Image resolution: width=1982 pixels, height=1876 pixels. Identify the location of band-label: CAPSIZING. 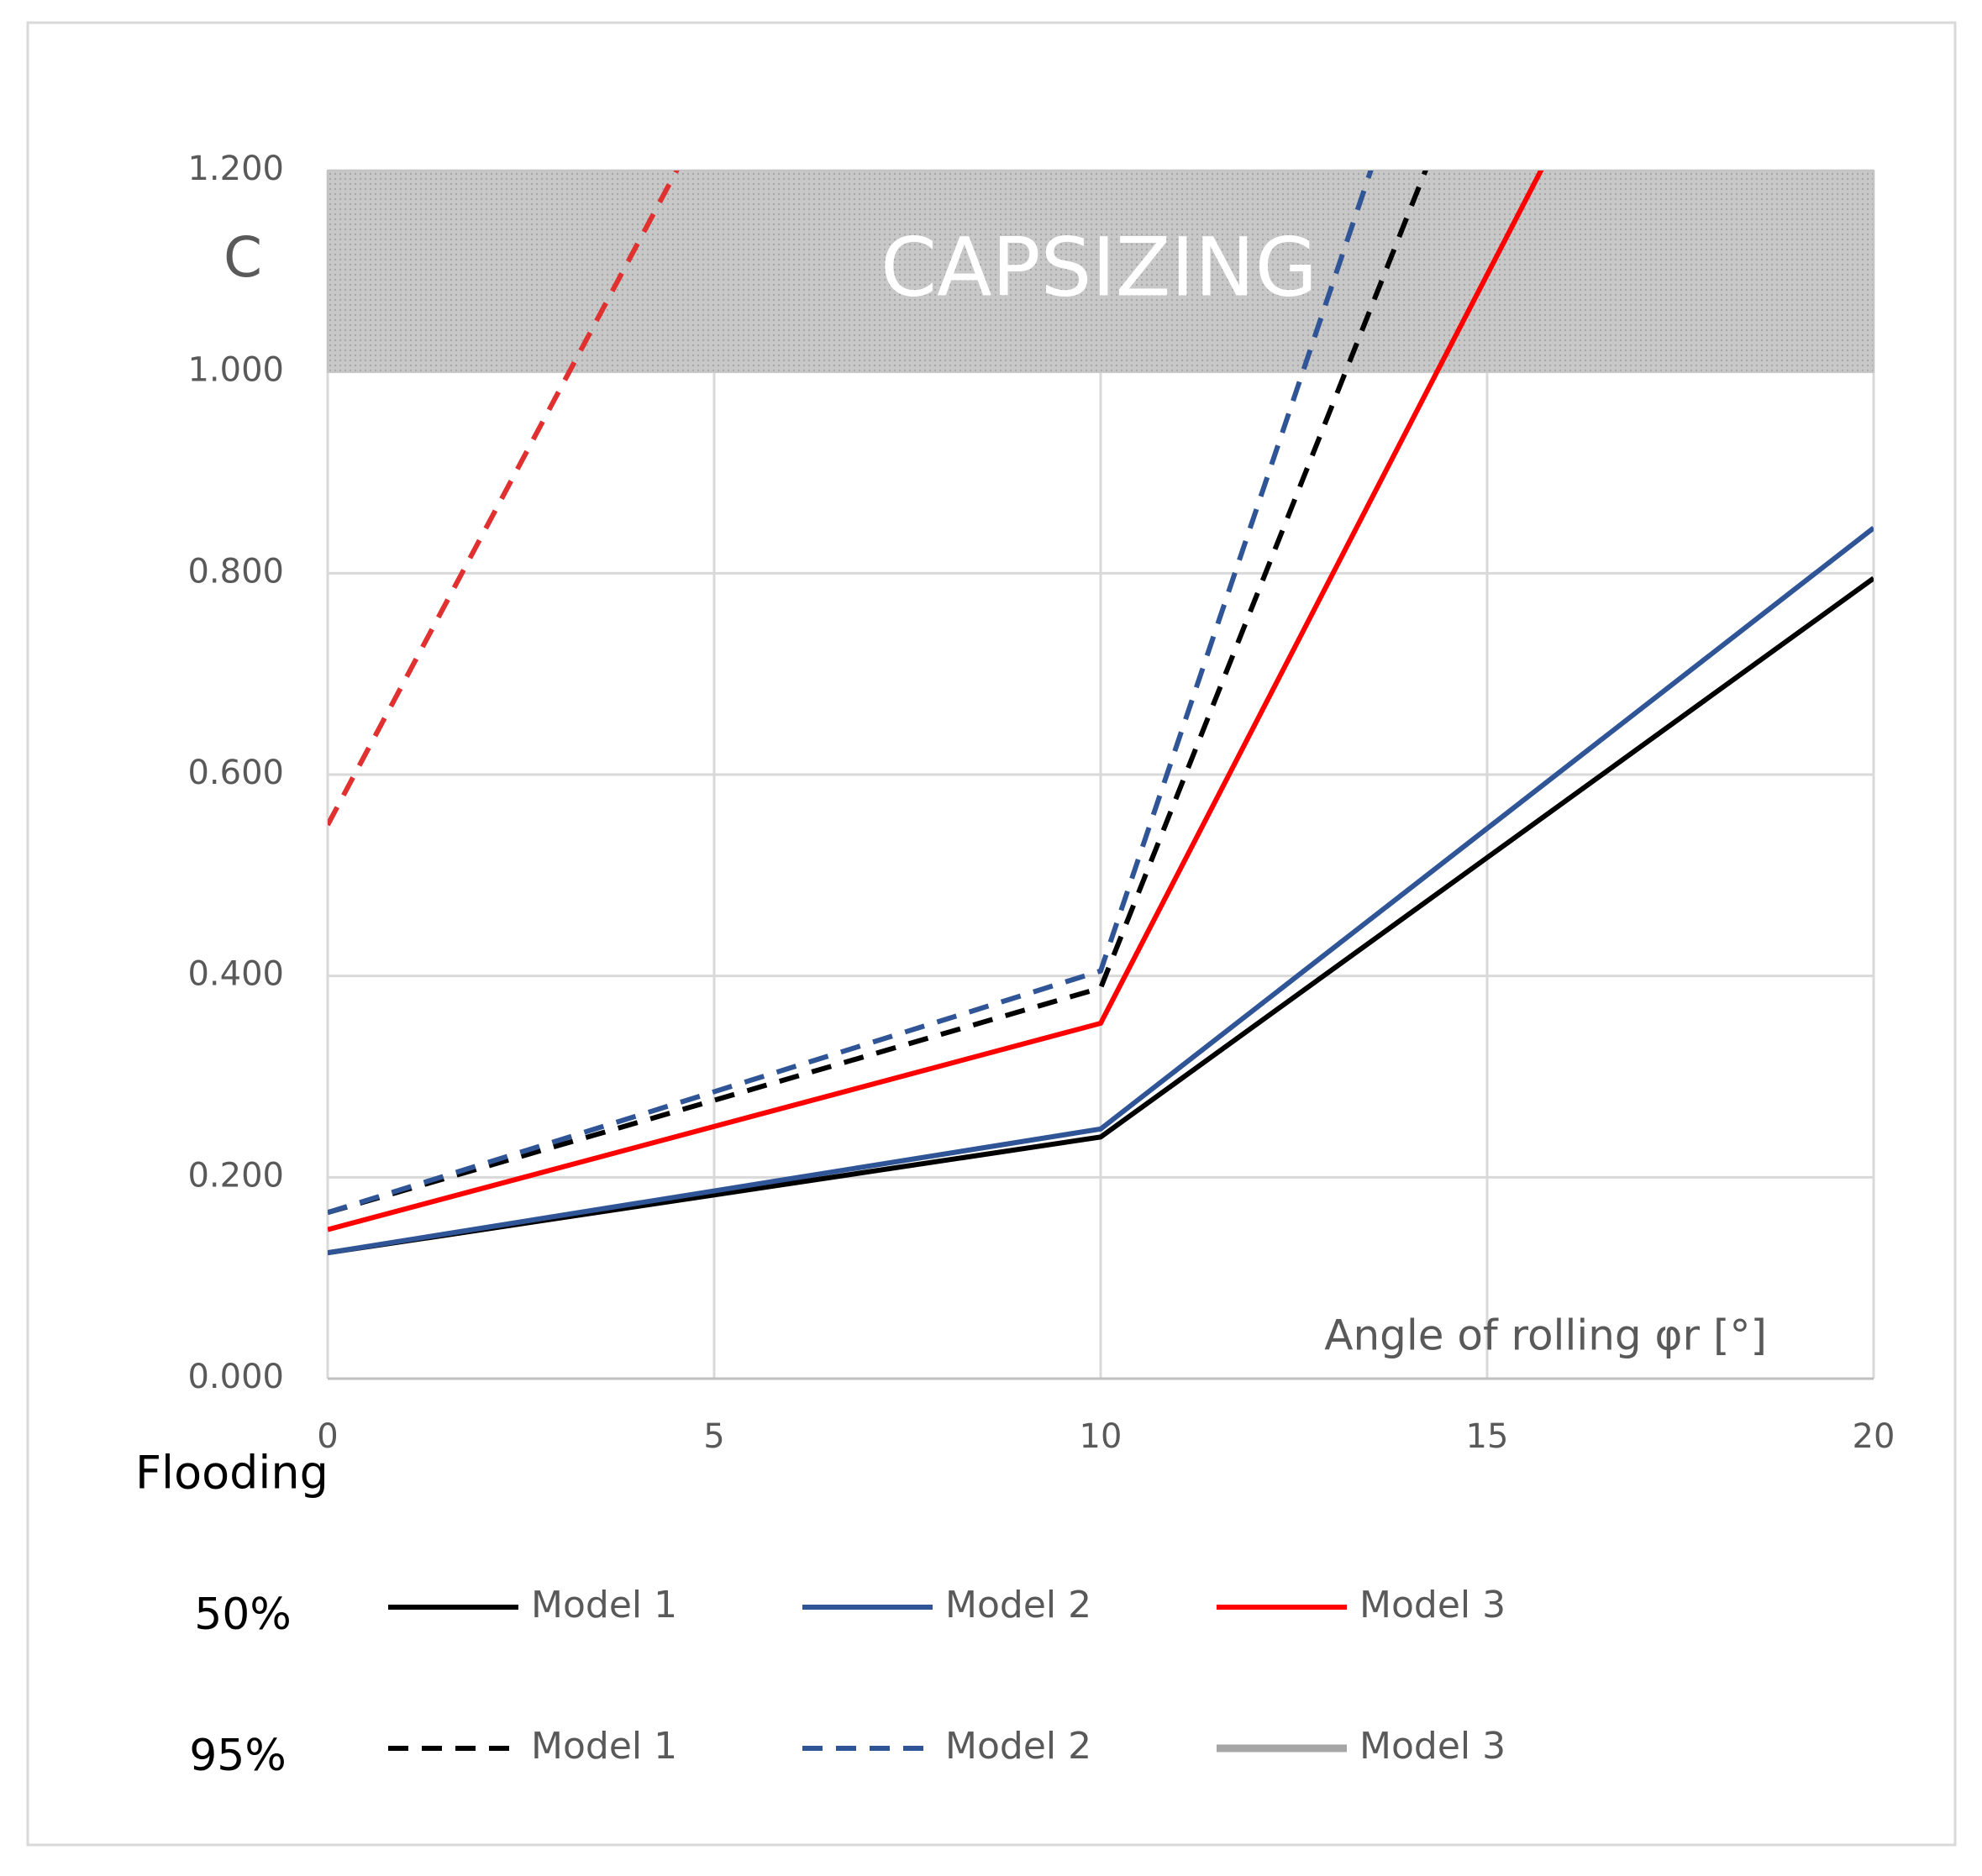
(1099, 267).